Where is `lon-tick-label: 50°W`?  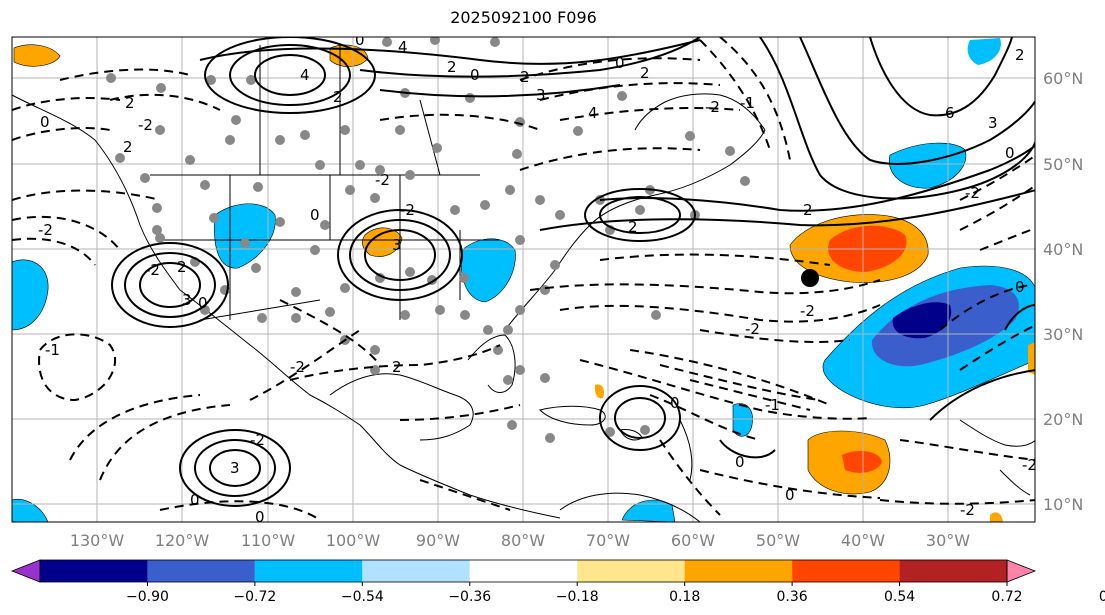 lon-tick-label: 50°W is located at coordinates (778, 540).